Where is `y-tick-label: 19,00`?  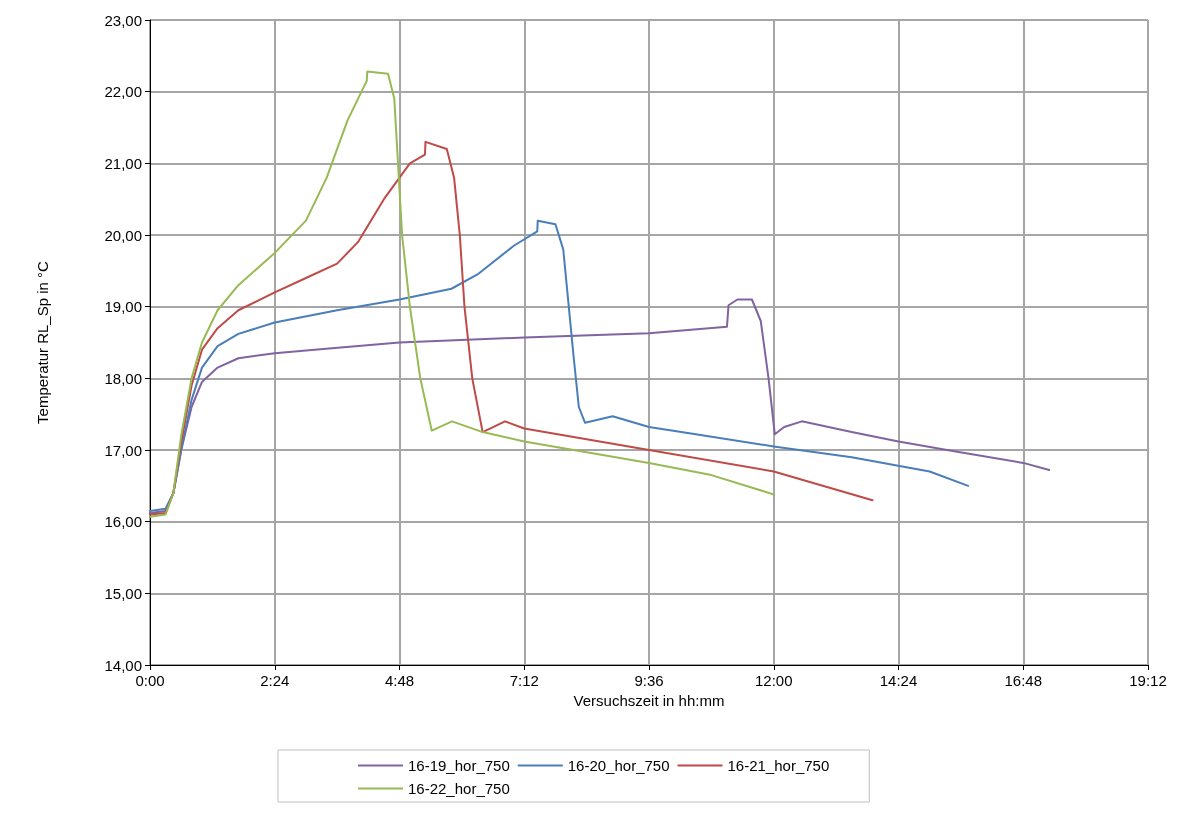 y-tick-label: 19,00 is located at coordinates (123, 307).